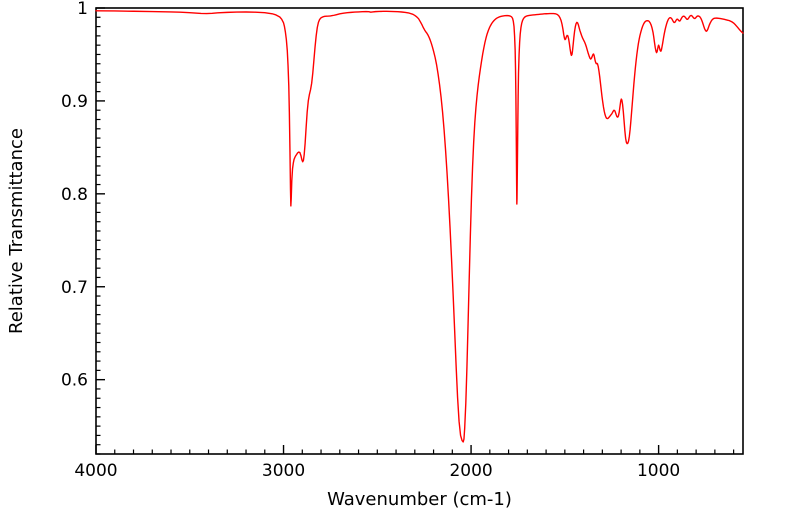 The width and height of the screenshot is (799, 516). What do you see at coordinates (74, 381) in the screenshot?
I see `y-tick-label: 0.6` at bounding box center [74, 381].